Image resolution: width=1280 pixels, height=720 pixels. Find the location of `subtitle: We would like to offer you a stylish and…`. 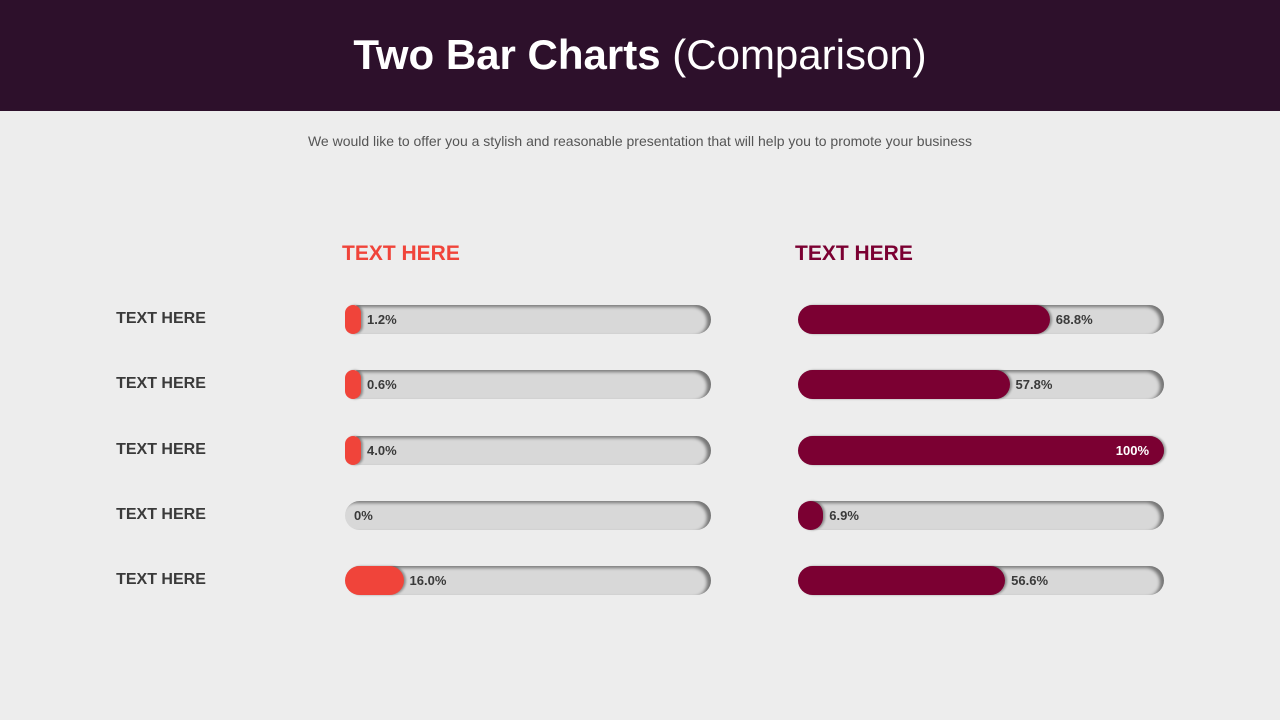

subtitle: We would like to offer you a stylish and… is located at coordinates (640, 141).